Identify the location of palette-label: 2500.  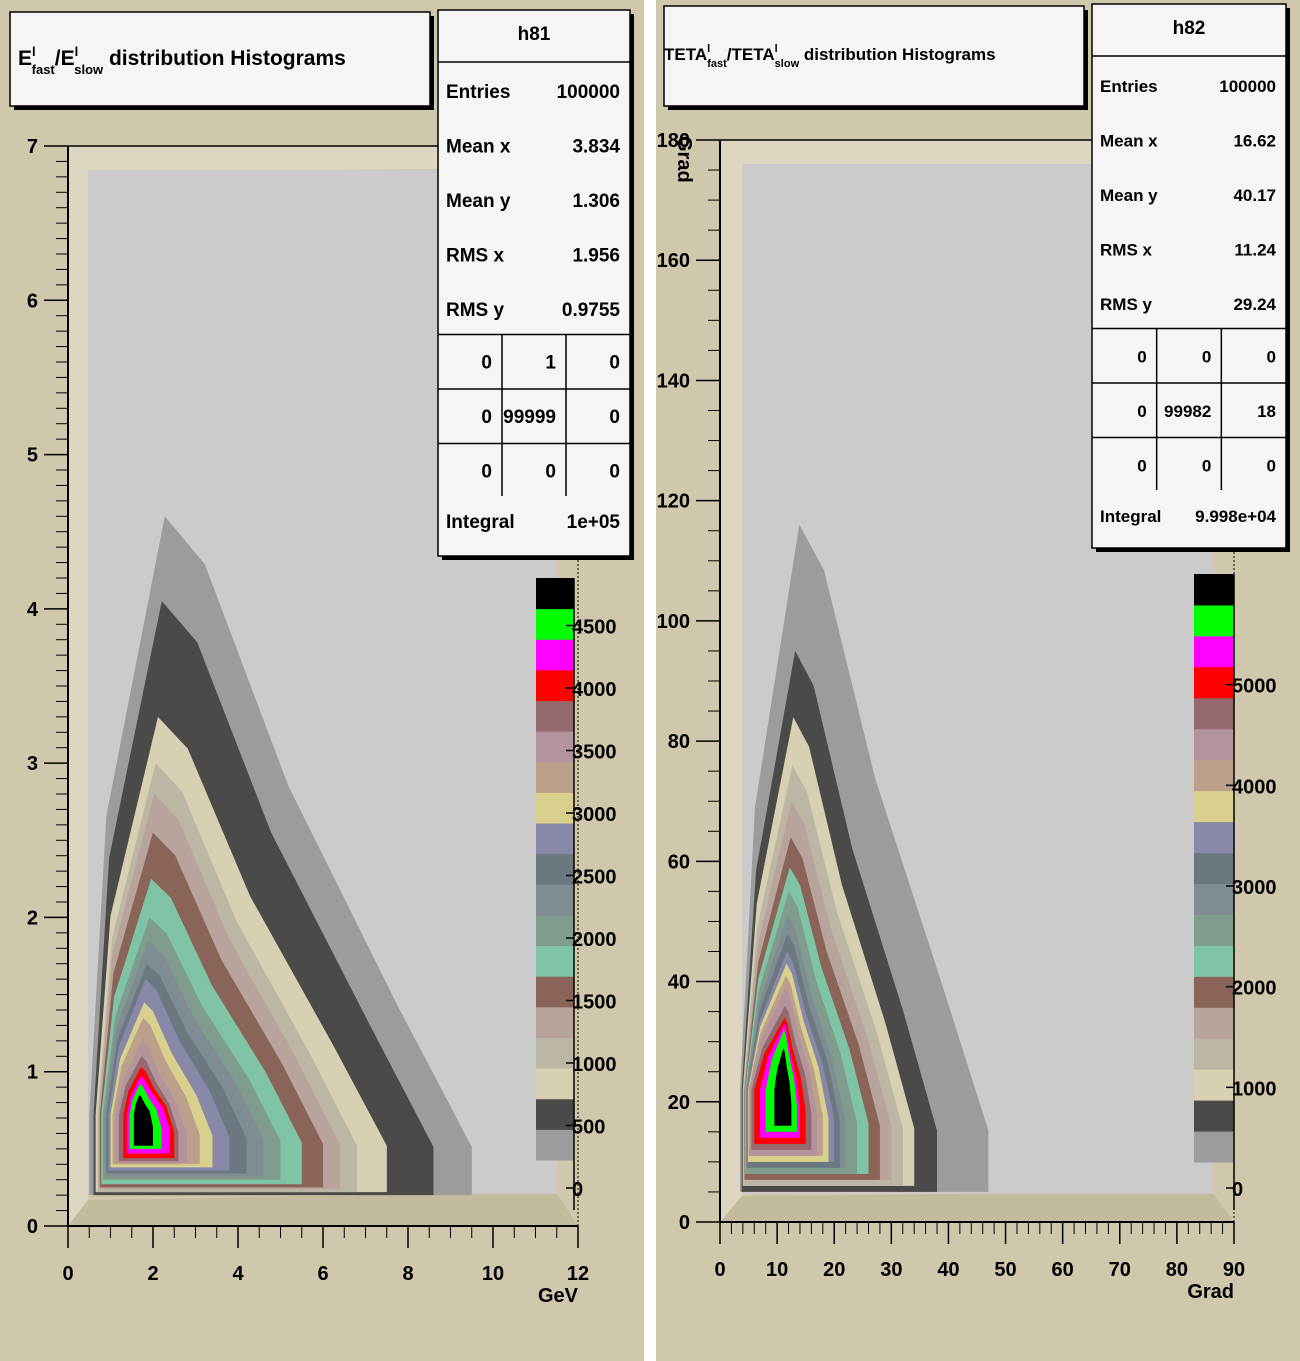
(594, 878).